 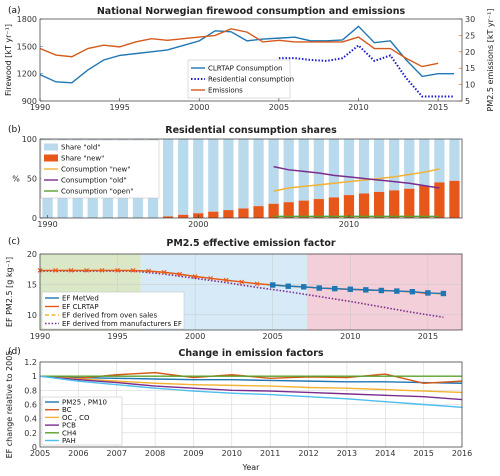 What do you see at coordinates (27, 19) in the screenshot?
I see `y-tick-label: 1800` at bounding box center [27, 19].